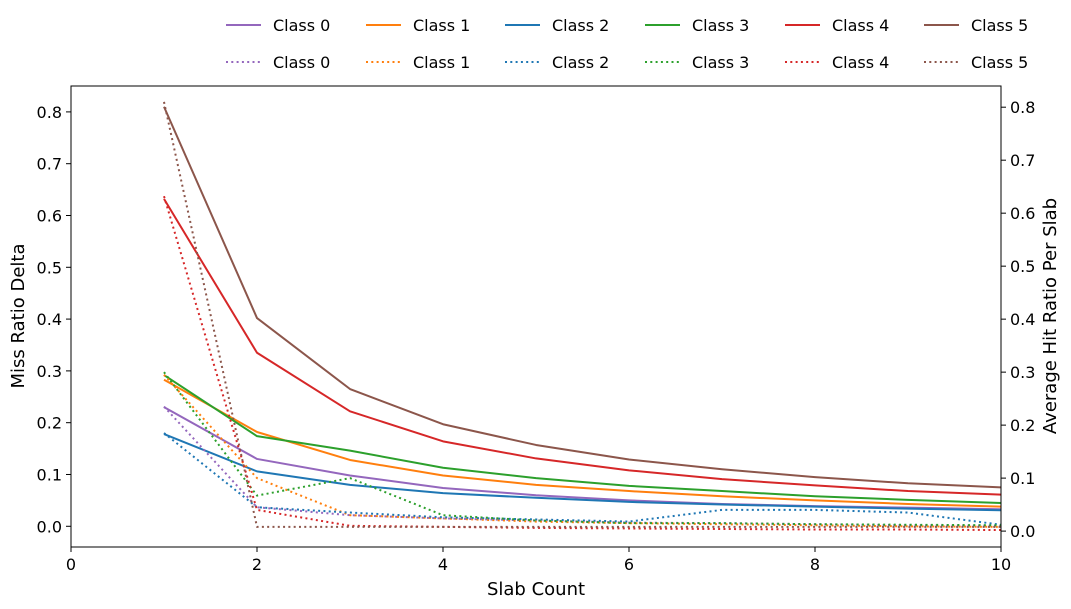  What do you see at coordinates (49, 526) in the screenshot?
I see `y-tick-label: 0.0` at bounding box center [49, 526].